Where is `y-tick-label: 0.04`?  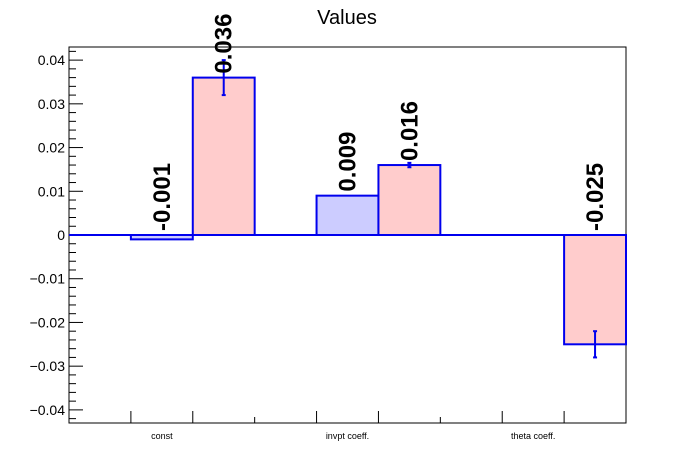
y-tick-label: 0.04 is located at coordinates (51, 60).